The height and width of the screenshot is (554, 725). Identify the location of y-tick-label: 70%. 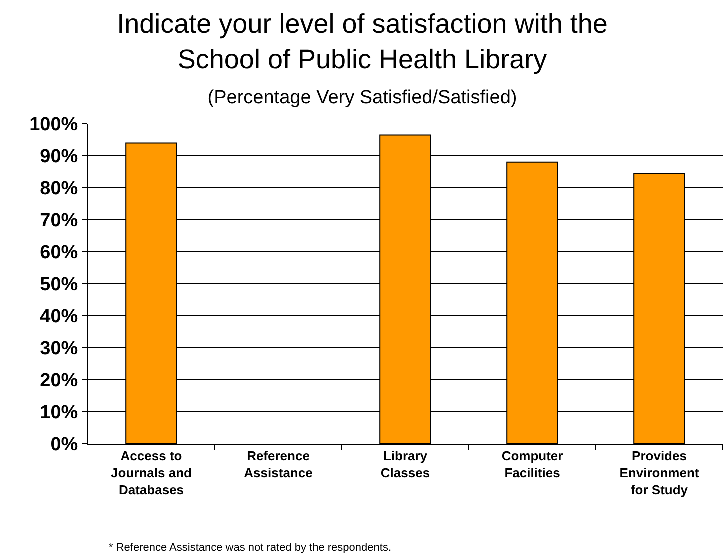
(59, 221).